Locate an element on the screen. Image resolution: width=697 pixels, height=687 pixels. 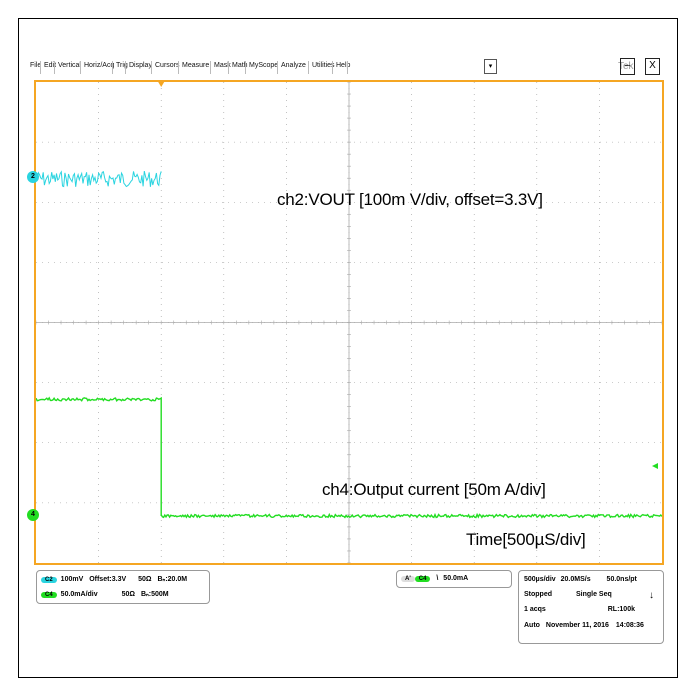
menu-item-utilities: Utilities is located at coordinates (323, 65).